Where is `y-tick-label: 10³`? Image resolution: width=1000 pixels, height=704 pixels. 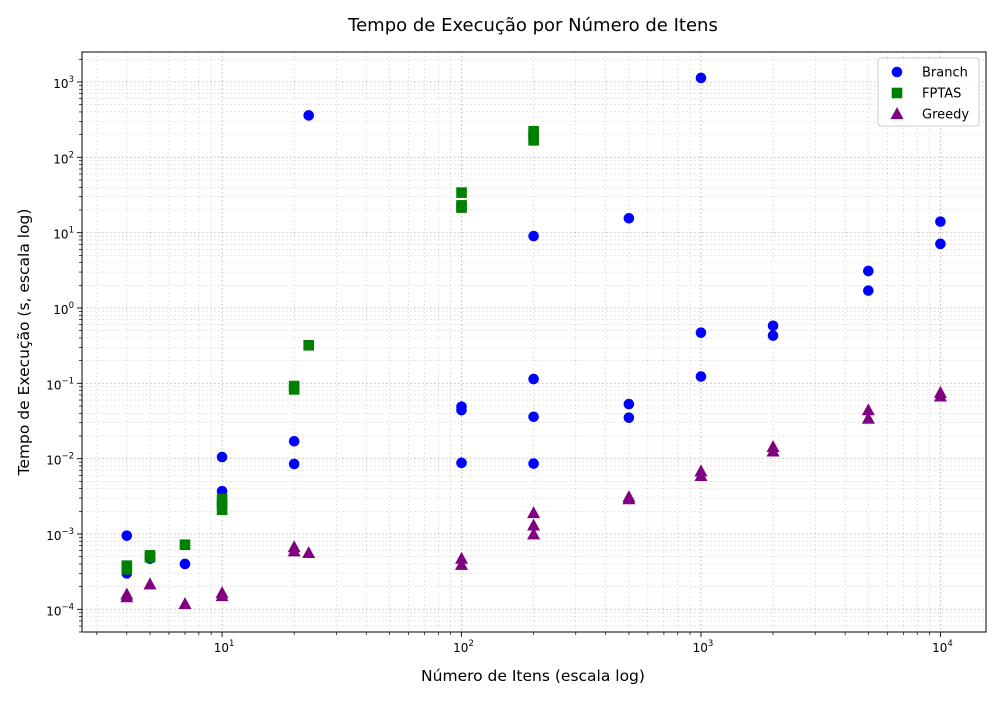
y-tick-label: 10³ is located at coordinates (63, 83).